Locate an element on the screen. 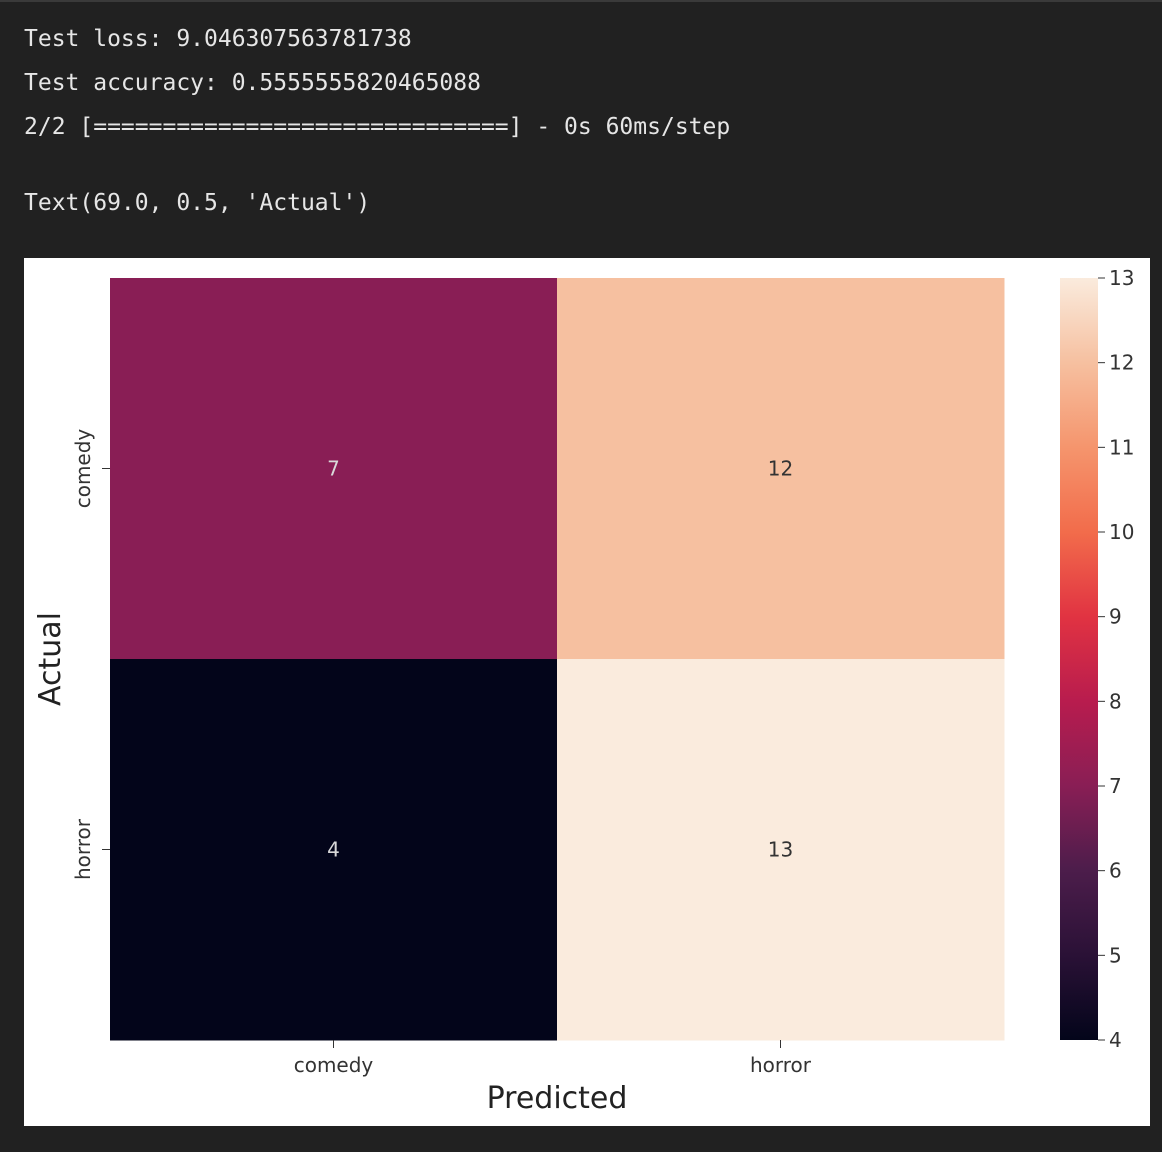 The height and width of the screenshot is (1152, 1162). y-tick-label: comedy is located at coordinates (83, 469).